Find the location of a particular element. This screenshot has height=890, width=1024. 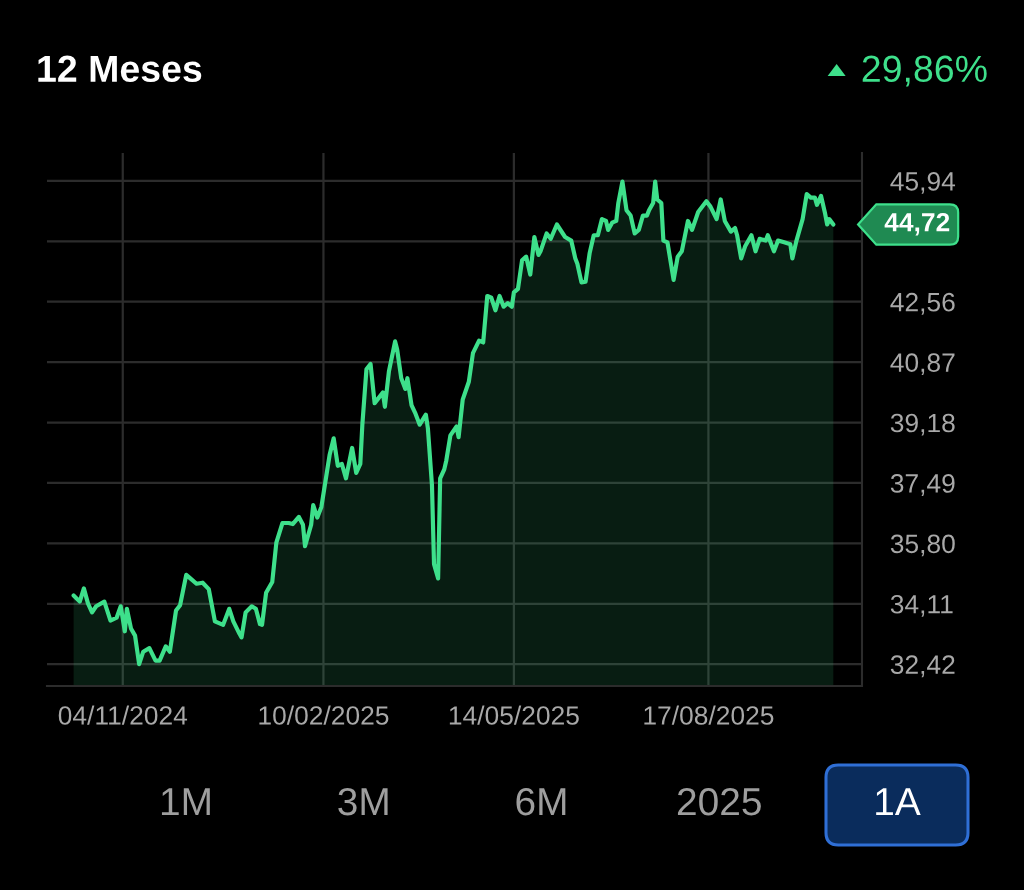

x-tick-label: 17/08/2025 is located at coordinates (709, 715).